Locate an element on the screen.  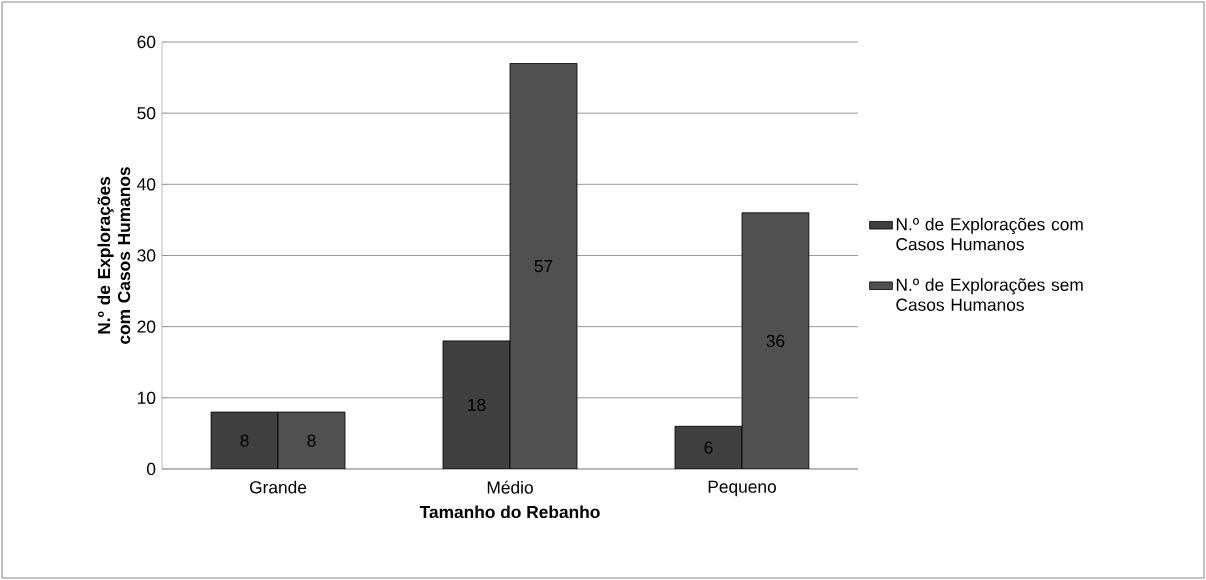
x-tick-label: Pequeno is located at coordinates (742, 488).